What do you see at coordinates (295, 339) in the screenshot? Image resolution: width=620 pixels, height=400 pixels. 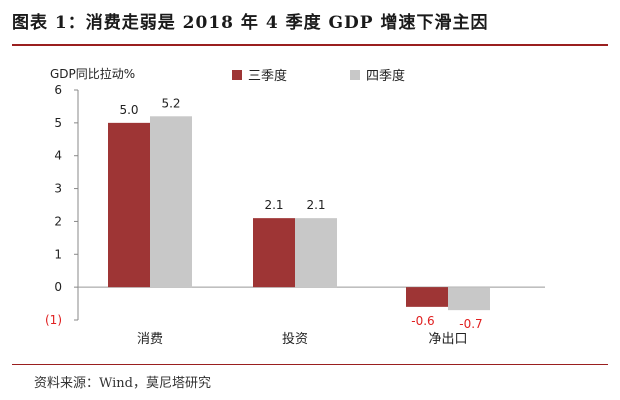 I see `category-label: 投资` at bounding box center [295, 339].